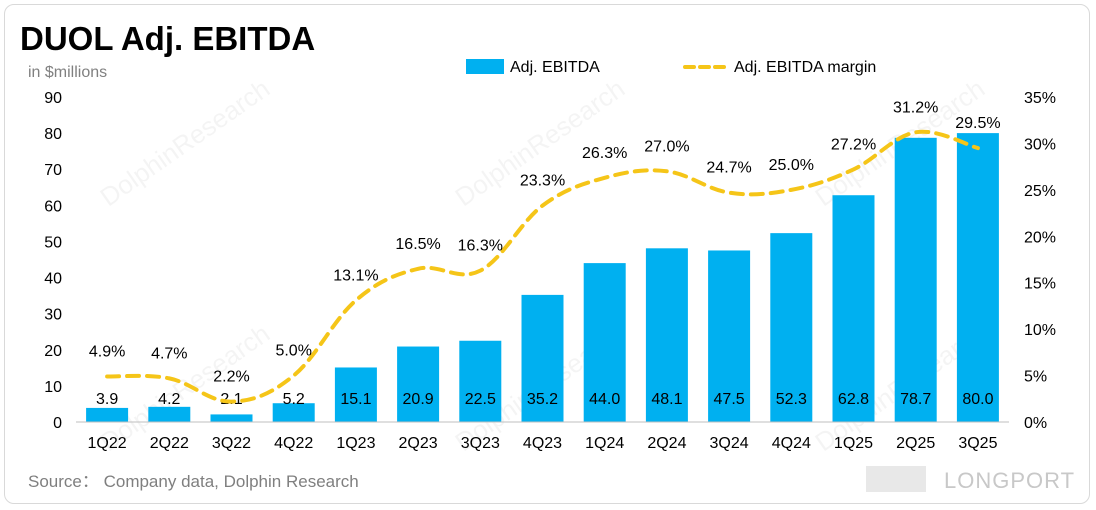  I want to click on bar-label-3Q25: 80.0, so click(977, 399).